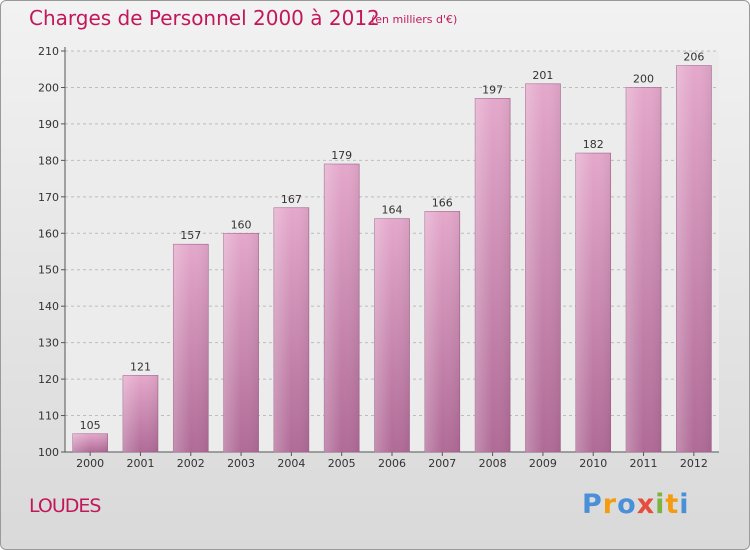  I want to click on bar-value-label: 179, so click(341, 155).